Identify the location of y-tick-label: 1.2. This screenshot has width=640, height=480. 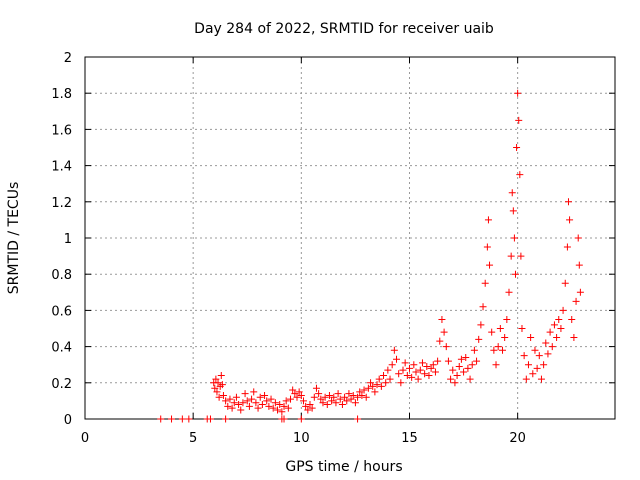
(61, 203).